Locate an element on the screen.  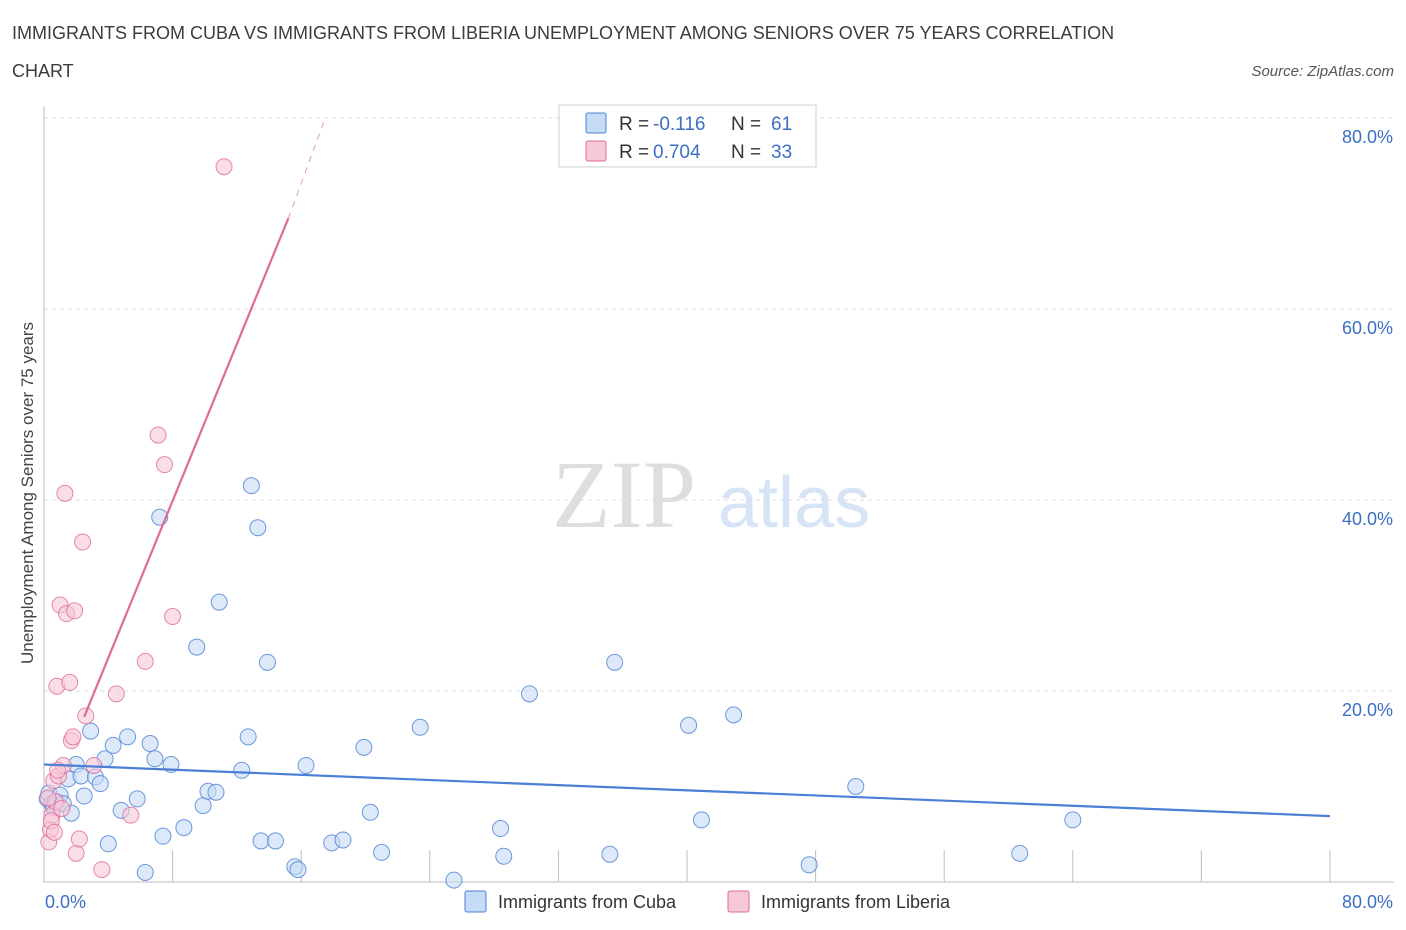
trend-line-cuba is located at coordinates (687, 790).